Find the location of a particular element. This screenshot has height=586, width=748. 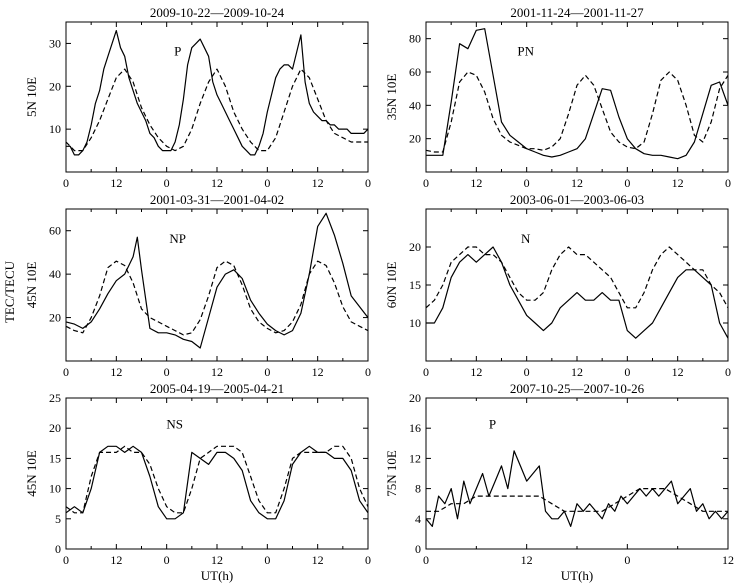

panel-title: 2005-04-19—2005-04-21 is located at coordinates (217, 388).